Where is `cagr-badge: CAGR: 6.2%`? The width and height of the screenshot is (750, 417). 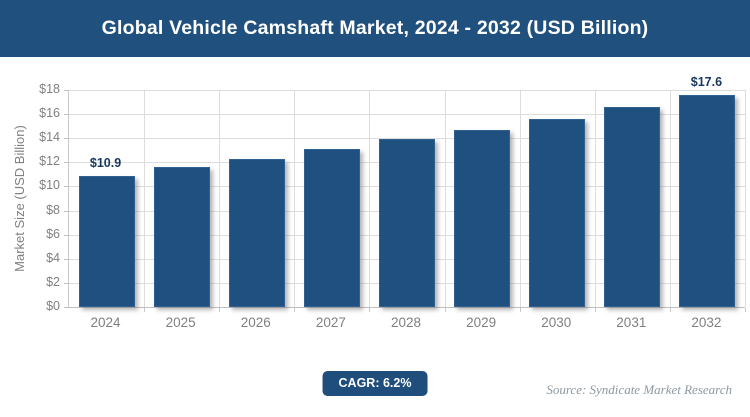
cagr-badge: CAGR: 6.2% is located at coordinates (375, 383).